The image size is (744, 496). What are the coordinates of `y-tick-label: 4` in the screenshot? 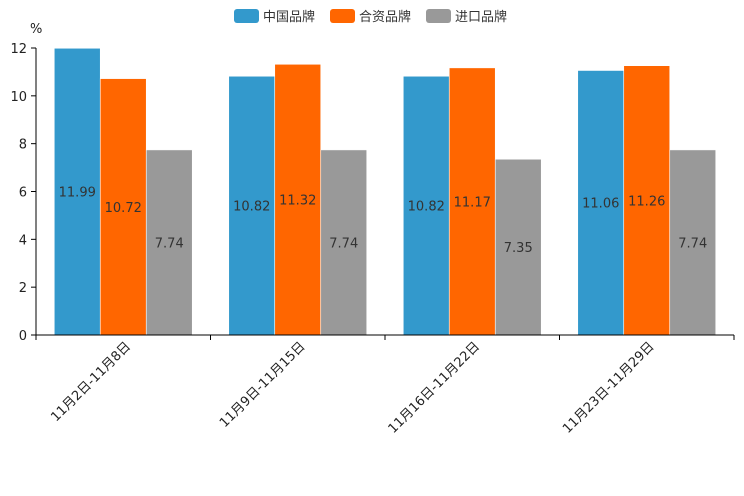 It's located at (23, 240).